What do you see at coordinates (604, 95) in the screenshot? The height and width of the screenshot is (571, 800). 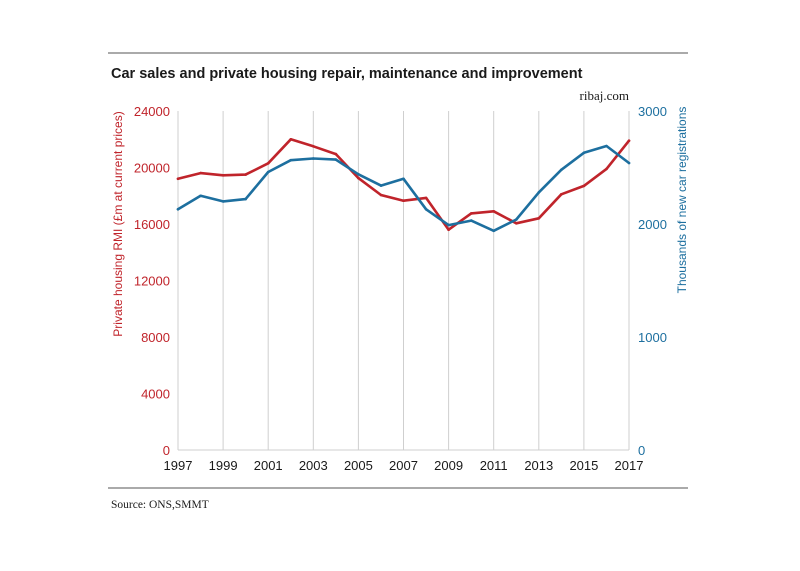 I see `brand-label: ribaj.com` at bounding box center [604, 95].